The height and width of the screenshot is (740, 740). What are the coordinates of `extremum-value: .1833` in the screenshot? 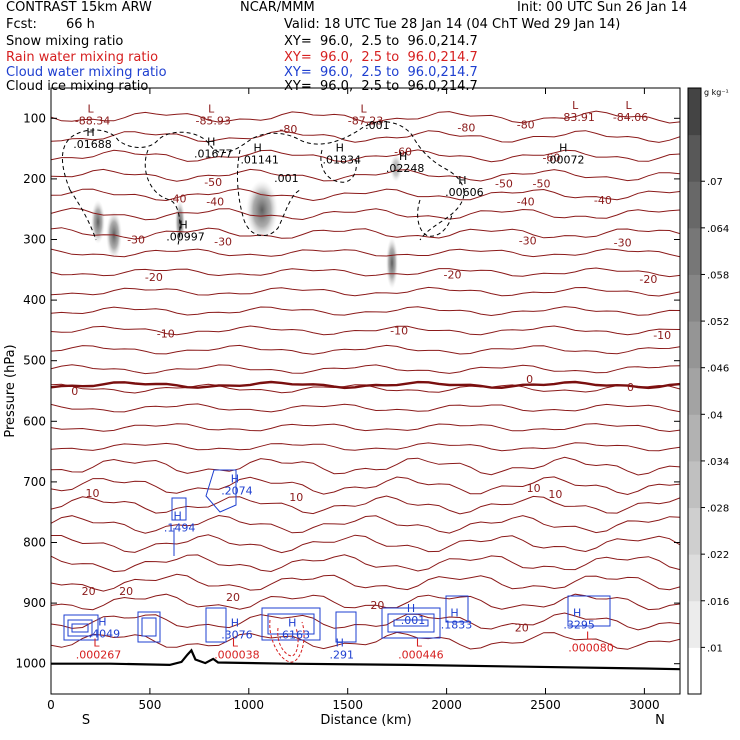 It's located at (457, 624).